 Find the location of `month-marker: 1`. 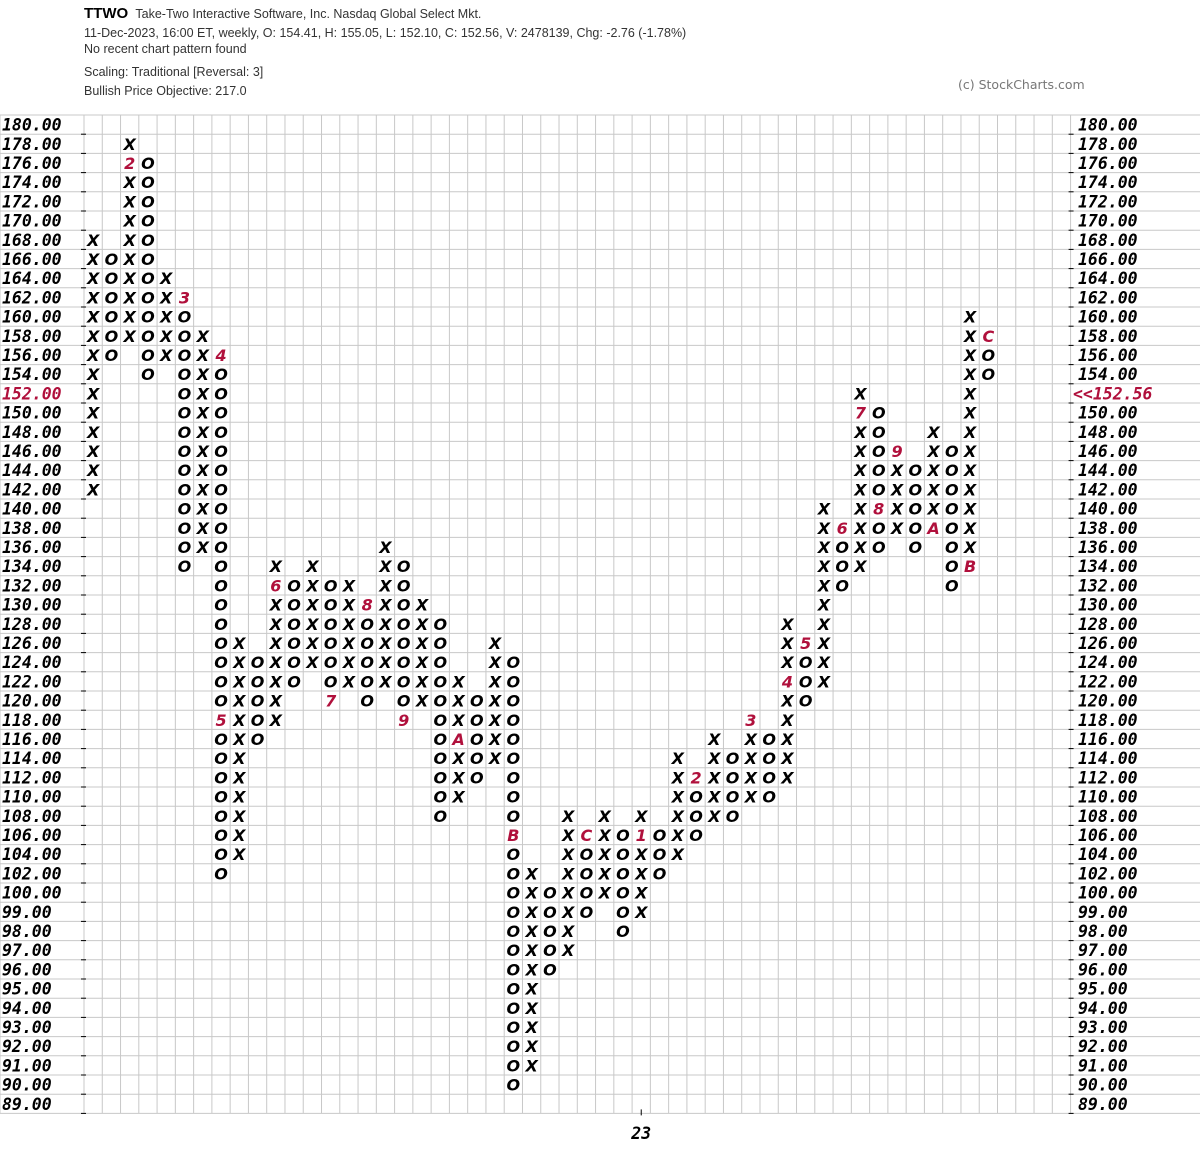

month-marker: 1 is located at coordinates (641, 835).